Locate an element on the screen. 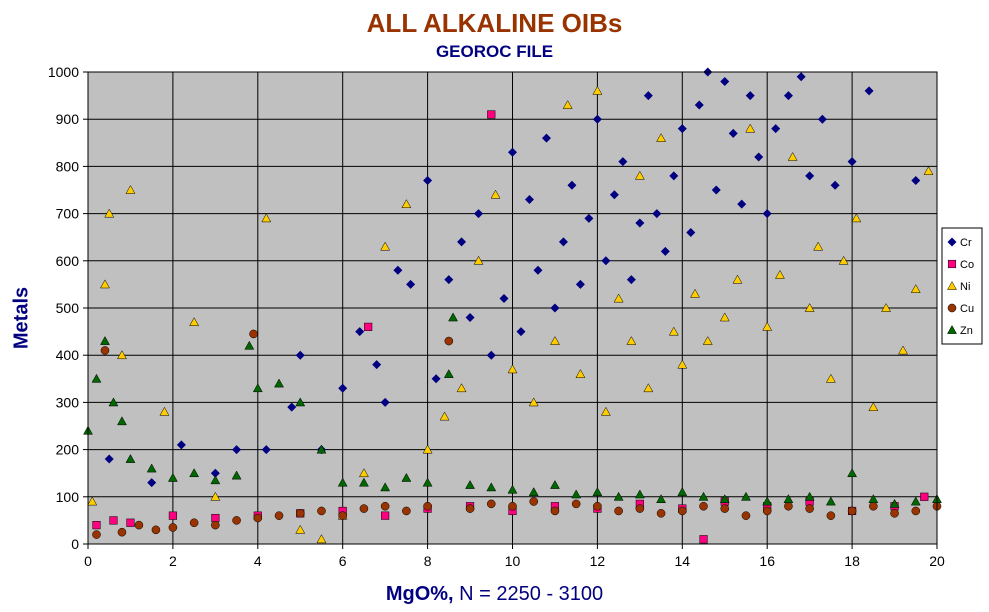 The width and height of the screenshot is (989, 612). x-axis-label-main: MgO%, is located at coordinates (419, 594).